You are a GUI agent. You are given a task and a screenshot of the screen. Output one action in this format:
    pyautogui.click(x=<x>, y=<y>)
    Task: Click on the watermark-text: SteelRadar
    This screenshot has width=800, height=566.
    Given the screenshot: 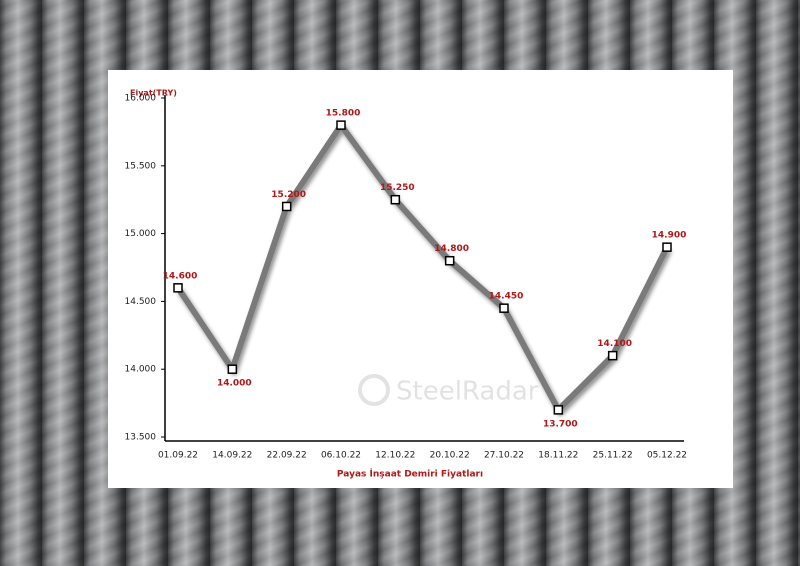 What is the action you would take?
    pyautogui.click(x=467, y=392)
    